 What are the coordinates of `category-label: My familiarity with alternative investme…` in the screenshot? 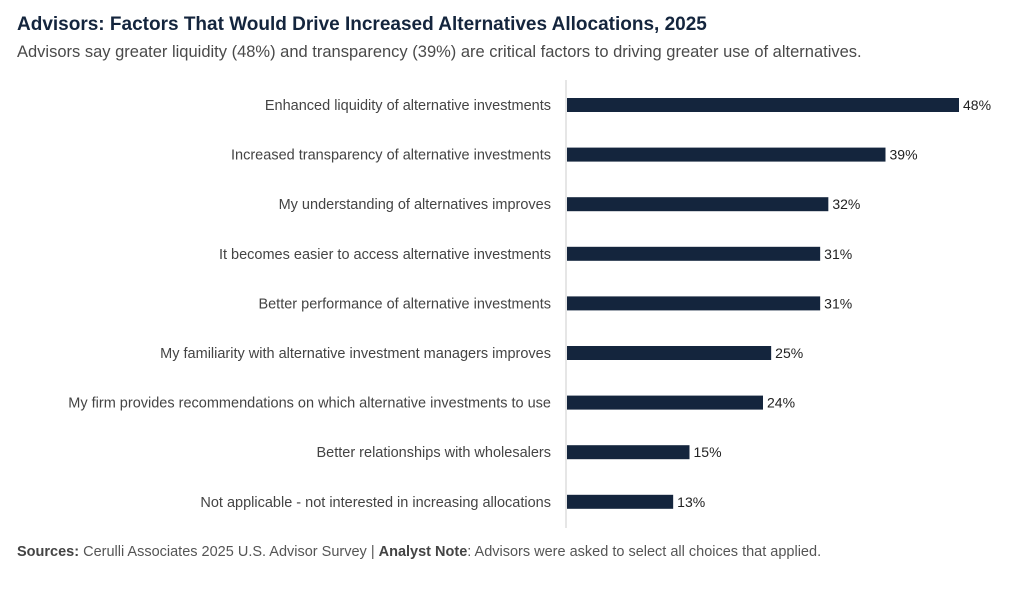 It's located at (355, 354).